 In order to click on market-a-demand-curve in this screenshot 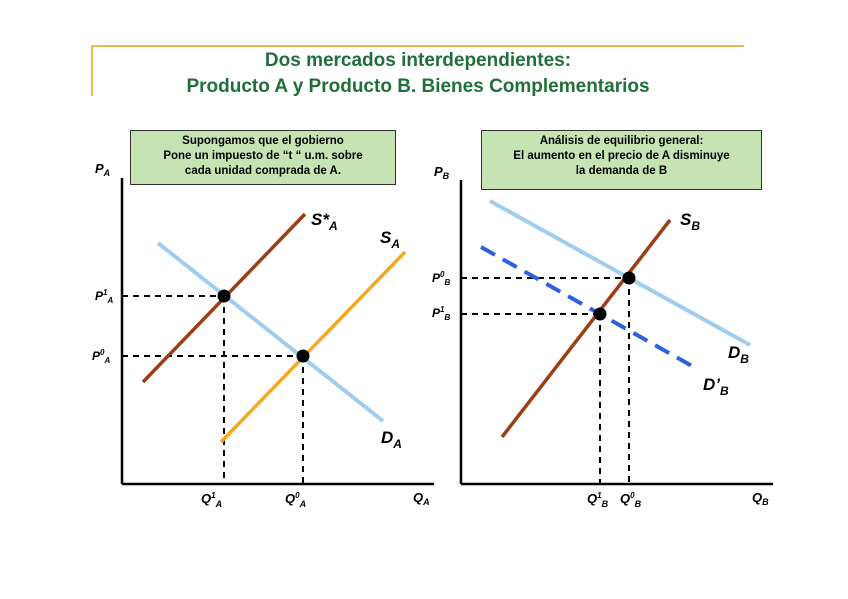, I will do `click(270, 332)`.